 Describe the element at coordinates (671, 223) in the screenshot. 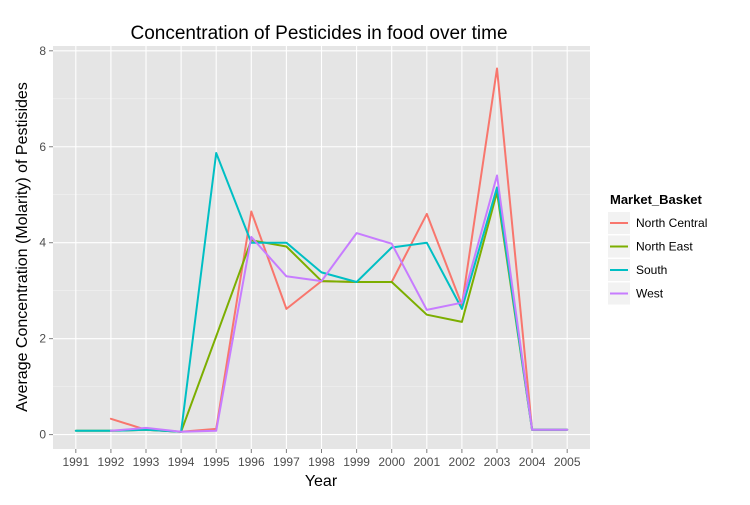

I see `legend-label-north-central: North Central` at that location.